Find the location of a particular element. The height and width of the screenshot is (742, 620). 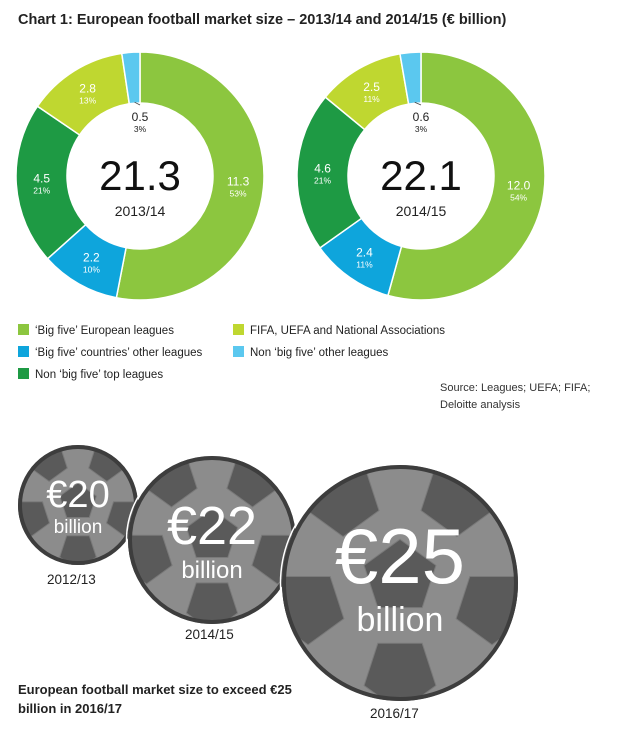

slice-value-label: 0.5 is located at coordinates (140, 117).